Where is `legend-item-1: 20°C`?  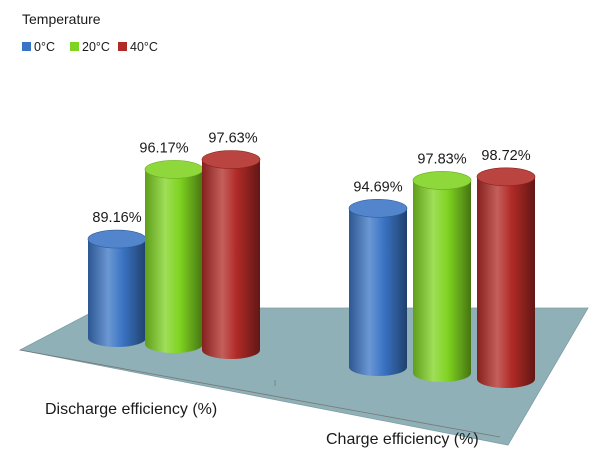
legend-item-1: 20°C is located at coordinates (90, 47).